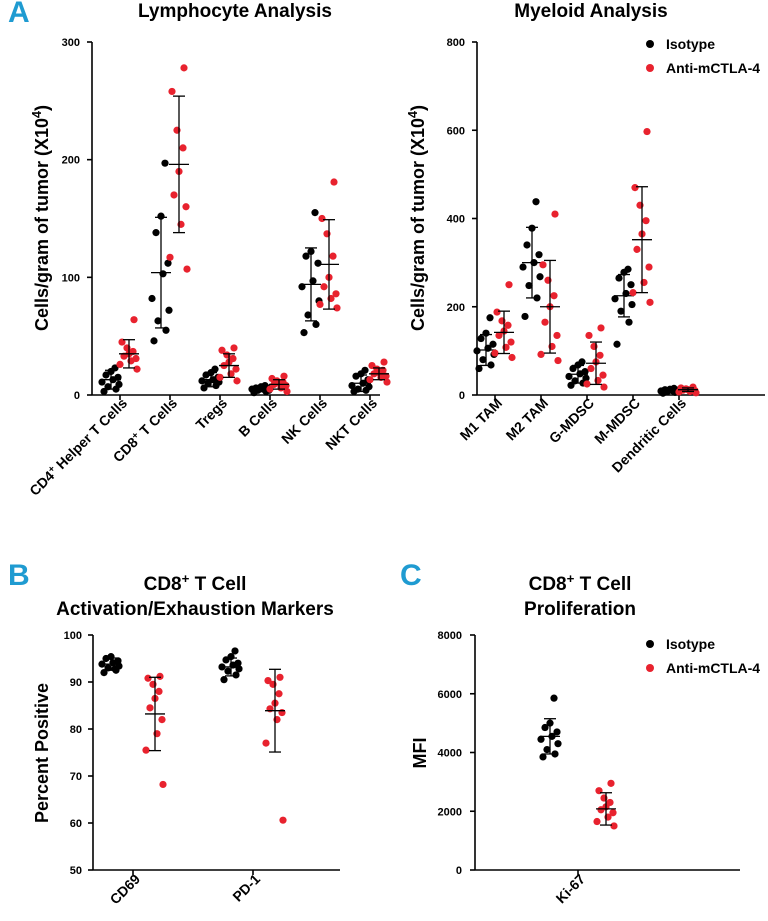 This screenshot has height=921, width=768. Describe the element at coordinates (195, 609) in the screenshot. I see `chart-title-line2: Activation/Exhaustion Markers` at that location.